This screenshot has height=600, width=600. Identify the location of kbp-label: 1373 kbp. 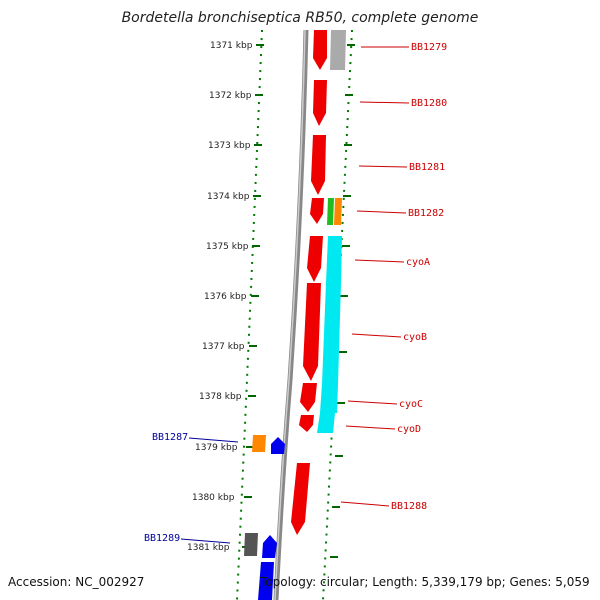
(229, 146).